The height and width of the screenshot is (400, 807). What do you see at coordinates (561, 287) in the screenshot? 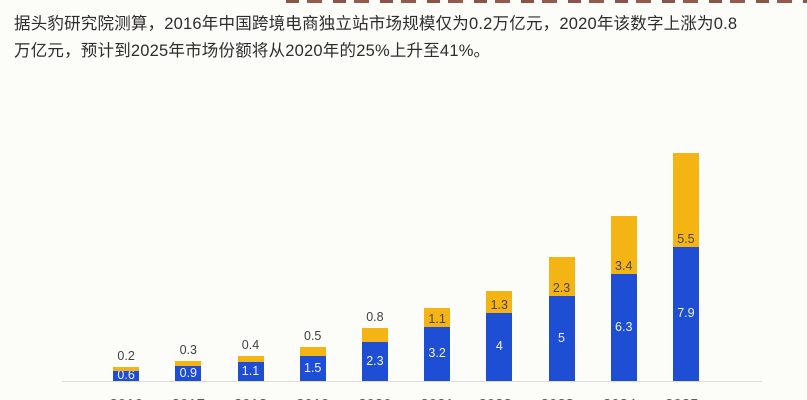
I see `independent-site-value-label: 2.3` at bounding box center [561, 287].